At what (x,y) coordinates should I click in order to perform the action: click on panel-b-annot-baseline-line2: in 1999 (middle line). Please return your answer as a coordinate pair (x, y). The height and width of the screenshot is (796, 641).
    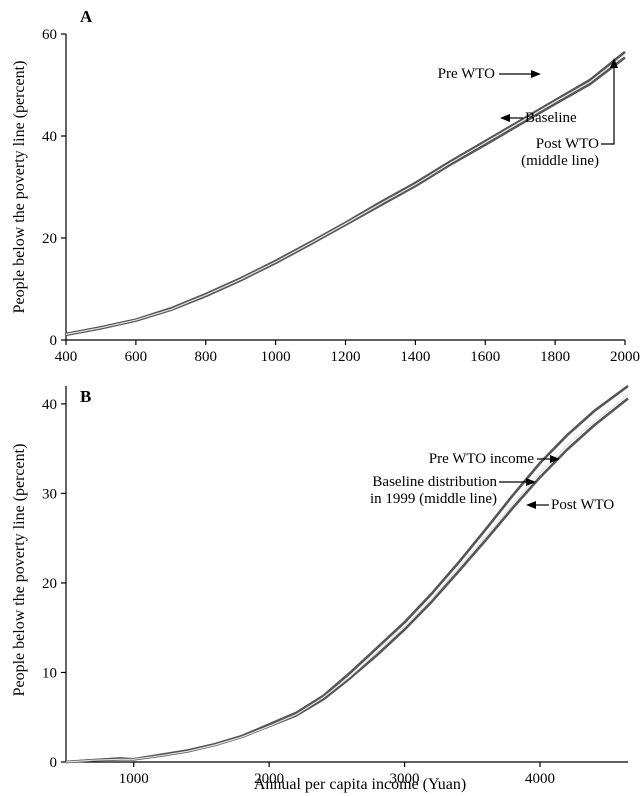
    Looking at the image, I should click on (433, 499).